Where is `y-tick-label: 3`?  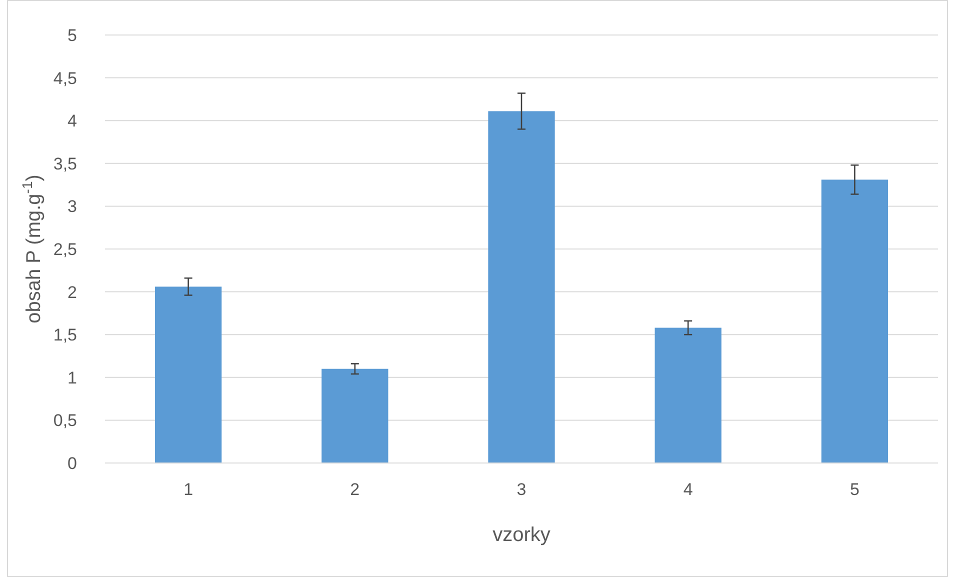 y-tick-label: 3 is located at coordinates (72, 206).